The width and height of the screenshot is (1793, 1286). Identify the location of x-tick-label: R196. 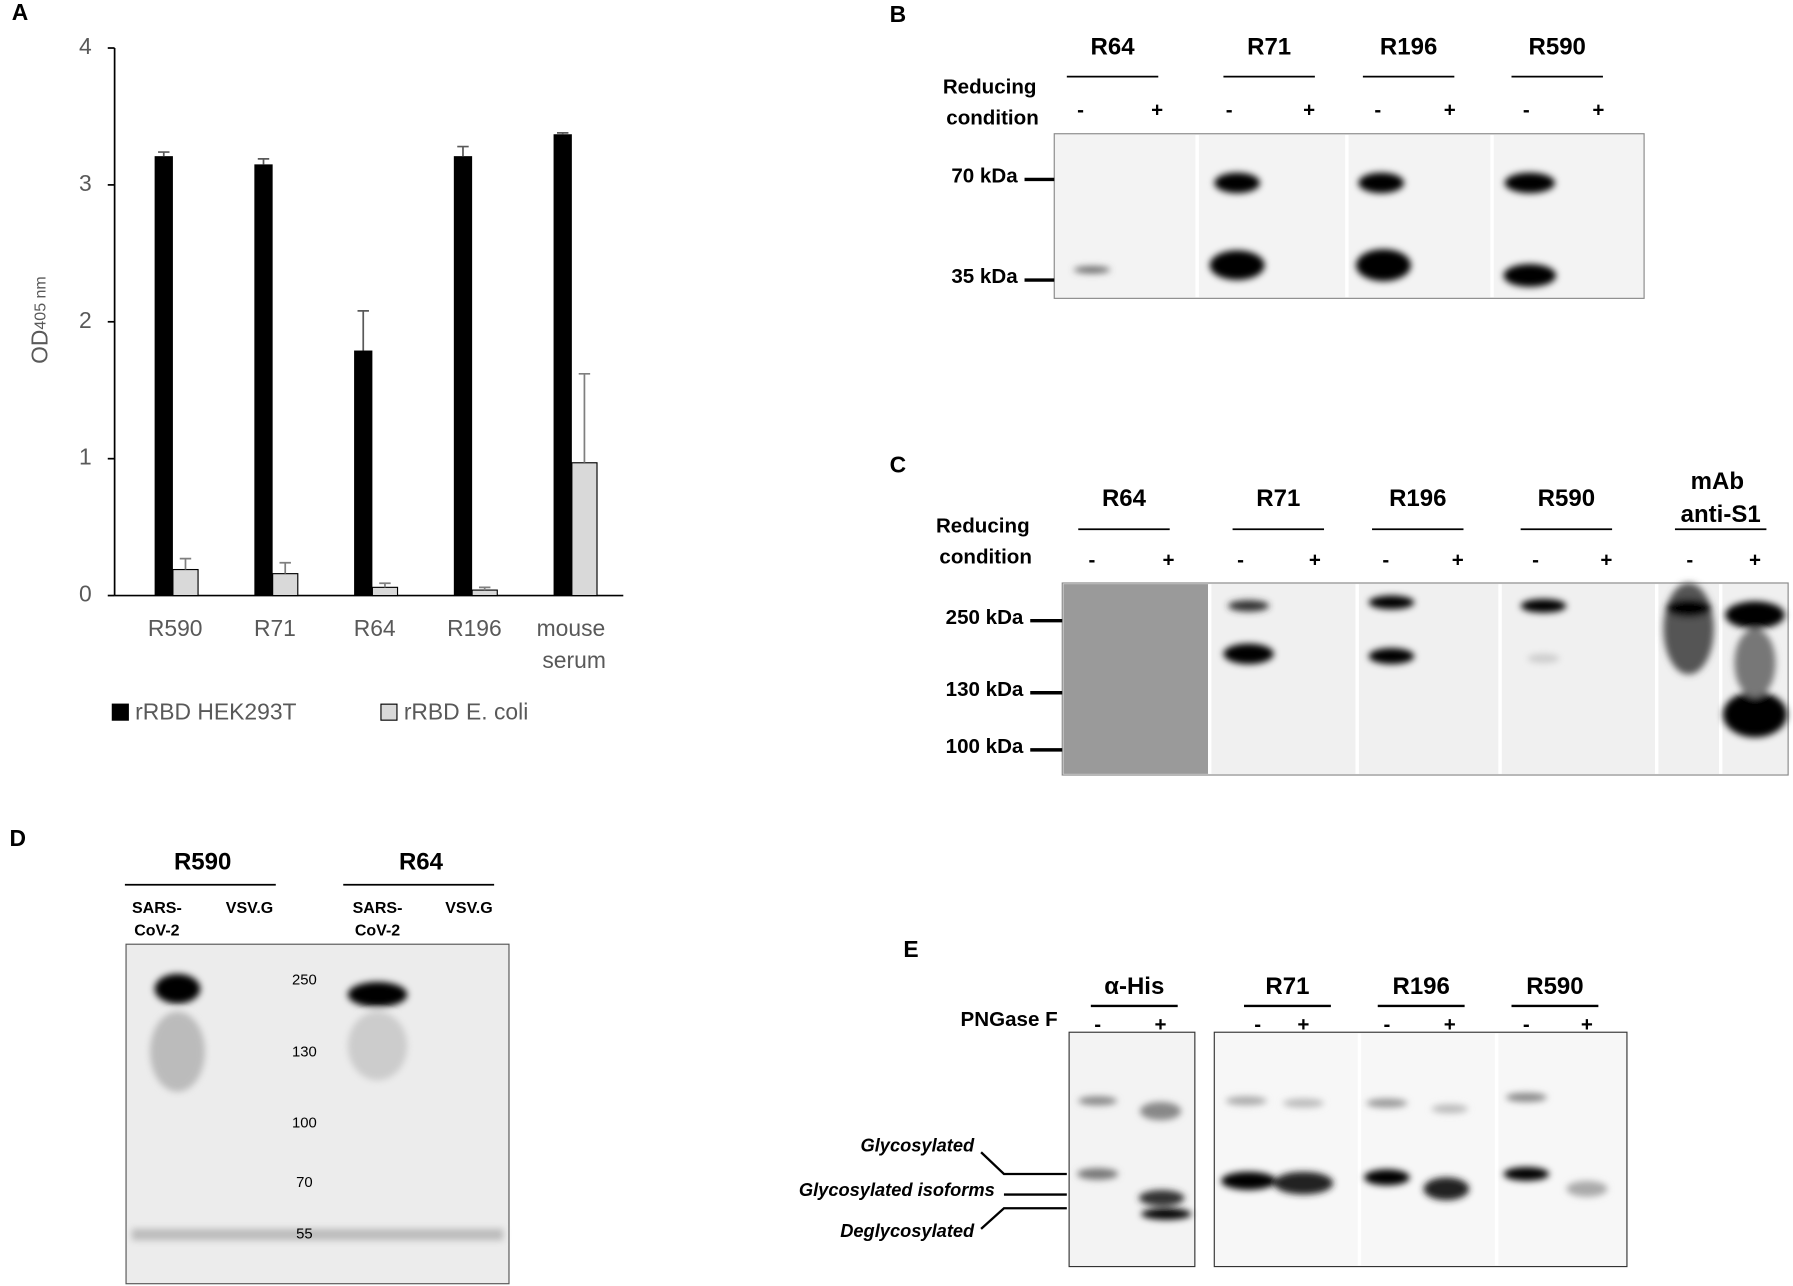
(474, 628).